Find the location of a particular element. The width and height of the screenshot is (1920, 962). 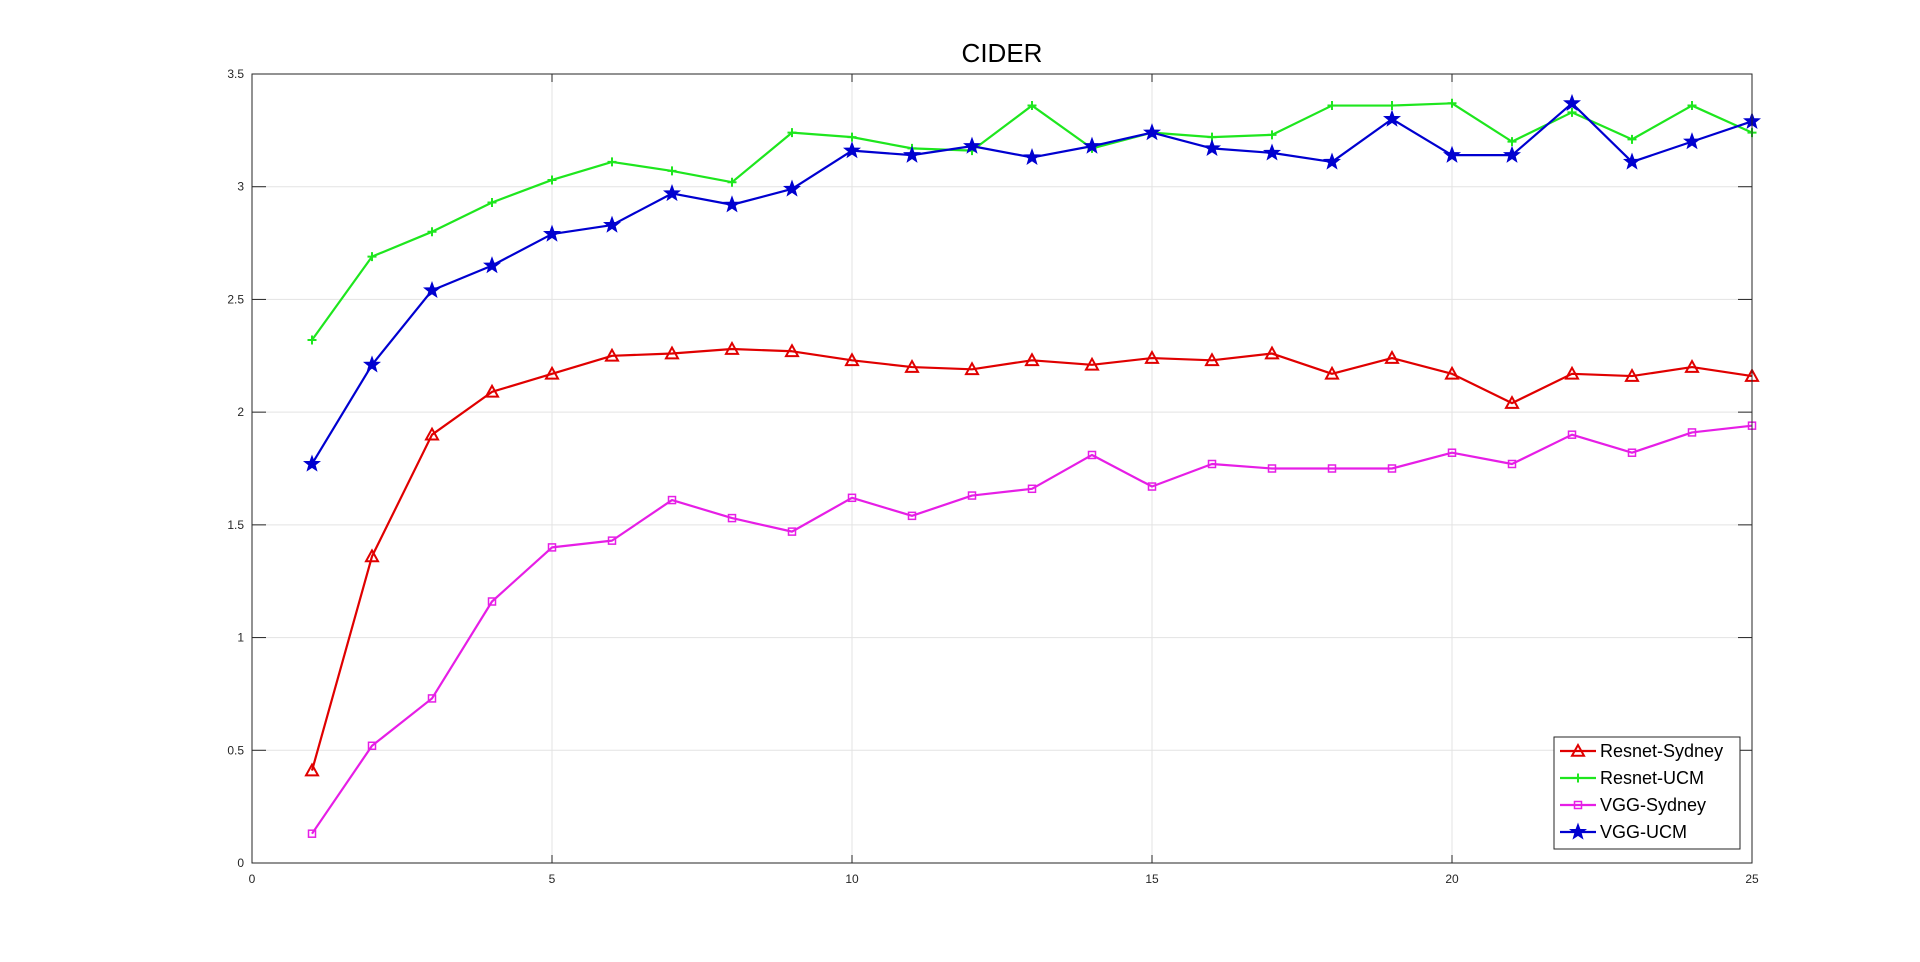

legend-label: VGG-Sydney is located at coordinates (1653, 805).